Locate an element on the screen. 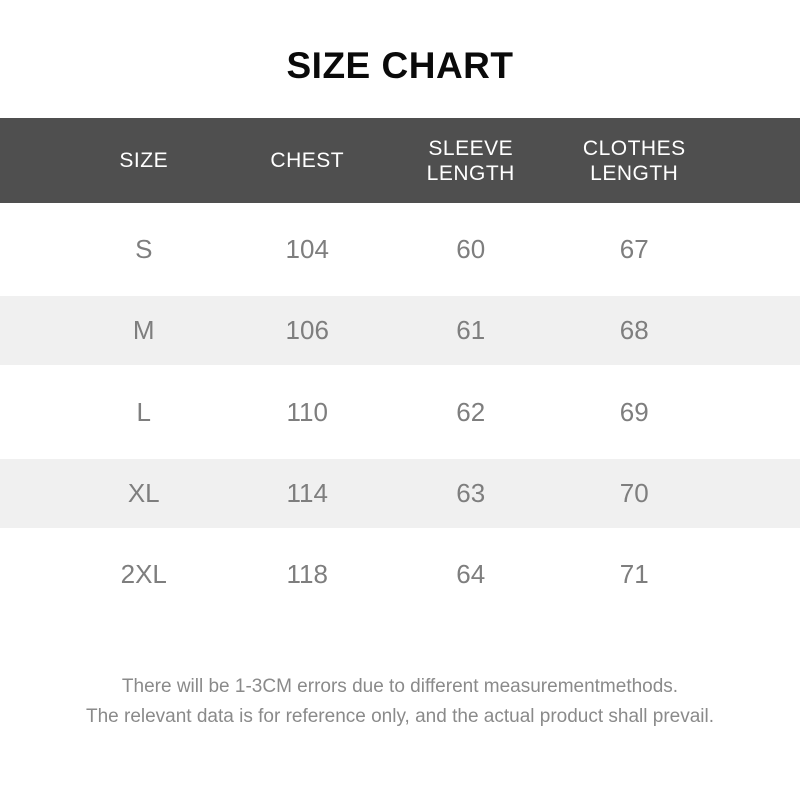  column-header-sleeve-length: SLEEVE LENGTH is located at coordinates (471, 161).